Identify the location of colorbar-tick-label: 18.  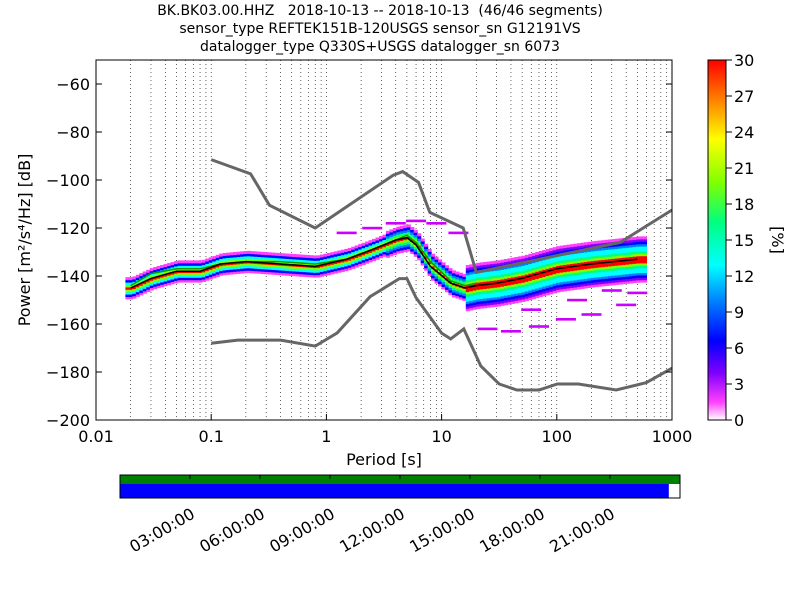
(744, 204).